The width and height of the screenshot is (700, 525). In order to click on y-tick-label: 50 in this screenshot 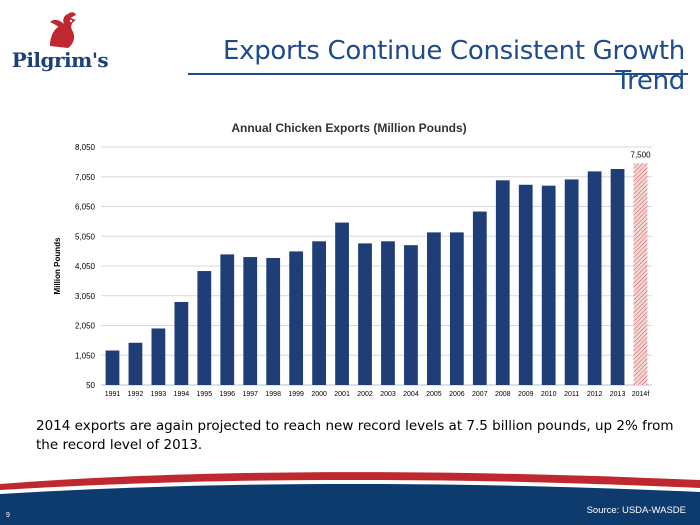, I will do `click(90, 385)`.